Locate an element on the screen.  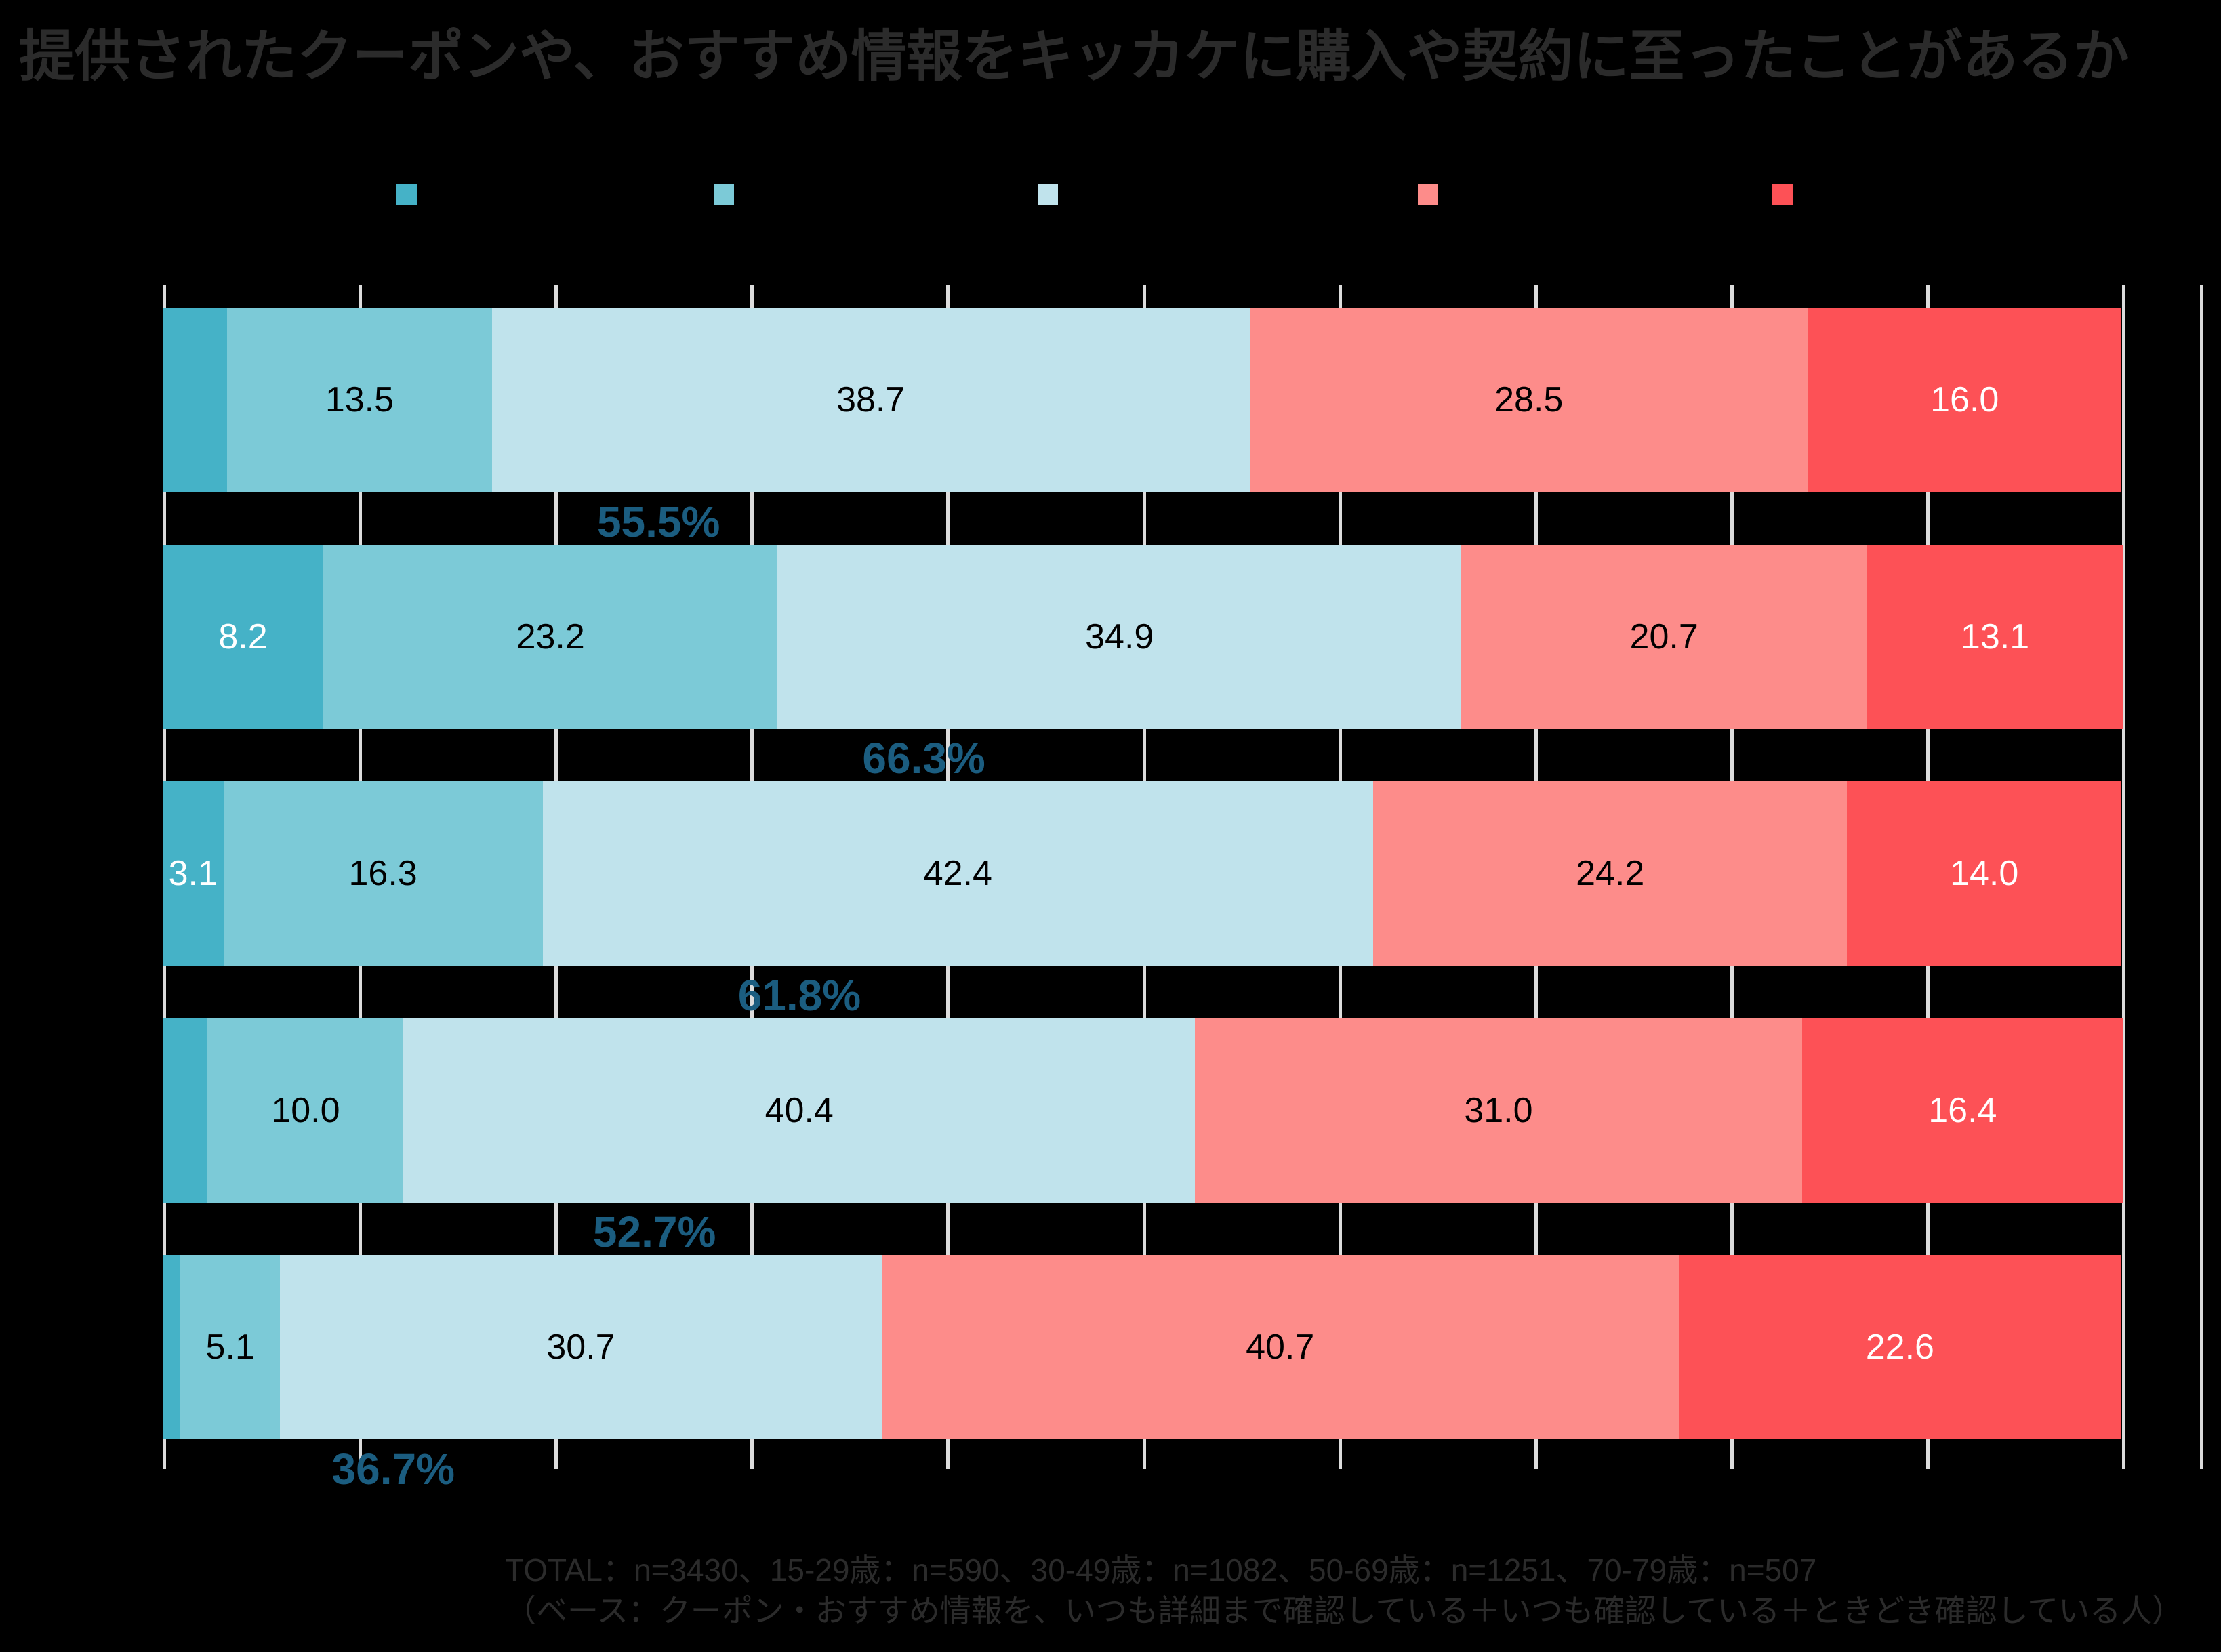
bar-segment: 16.4 is located at coordinates (1962, 1110).